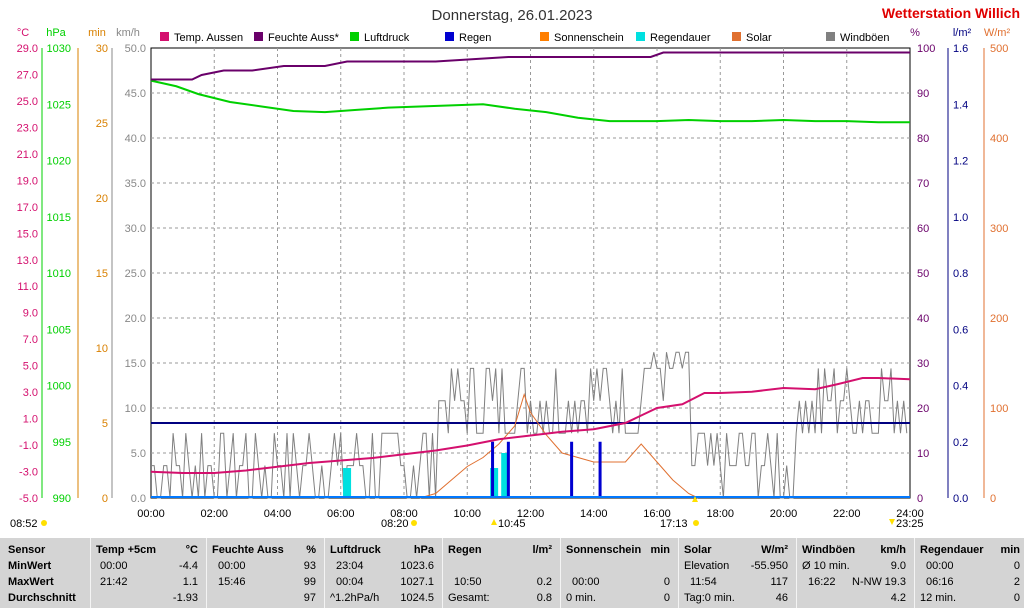 This screenshot has width=1024, height=608. Describe the element at coordinates (24, 524) in the screenshot. I see `left-time-label: 08:52` at that location.